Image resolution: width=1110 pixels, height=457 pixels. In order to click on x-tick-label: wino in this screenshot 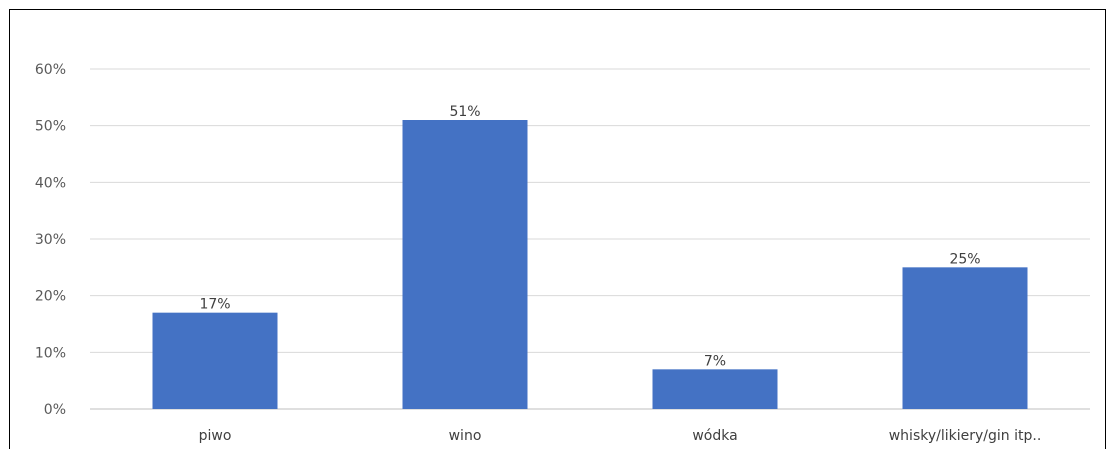, I will do `click(465, 436)`.